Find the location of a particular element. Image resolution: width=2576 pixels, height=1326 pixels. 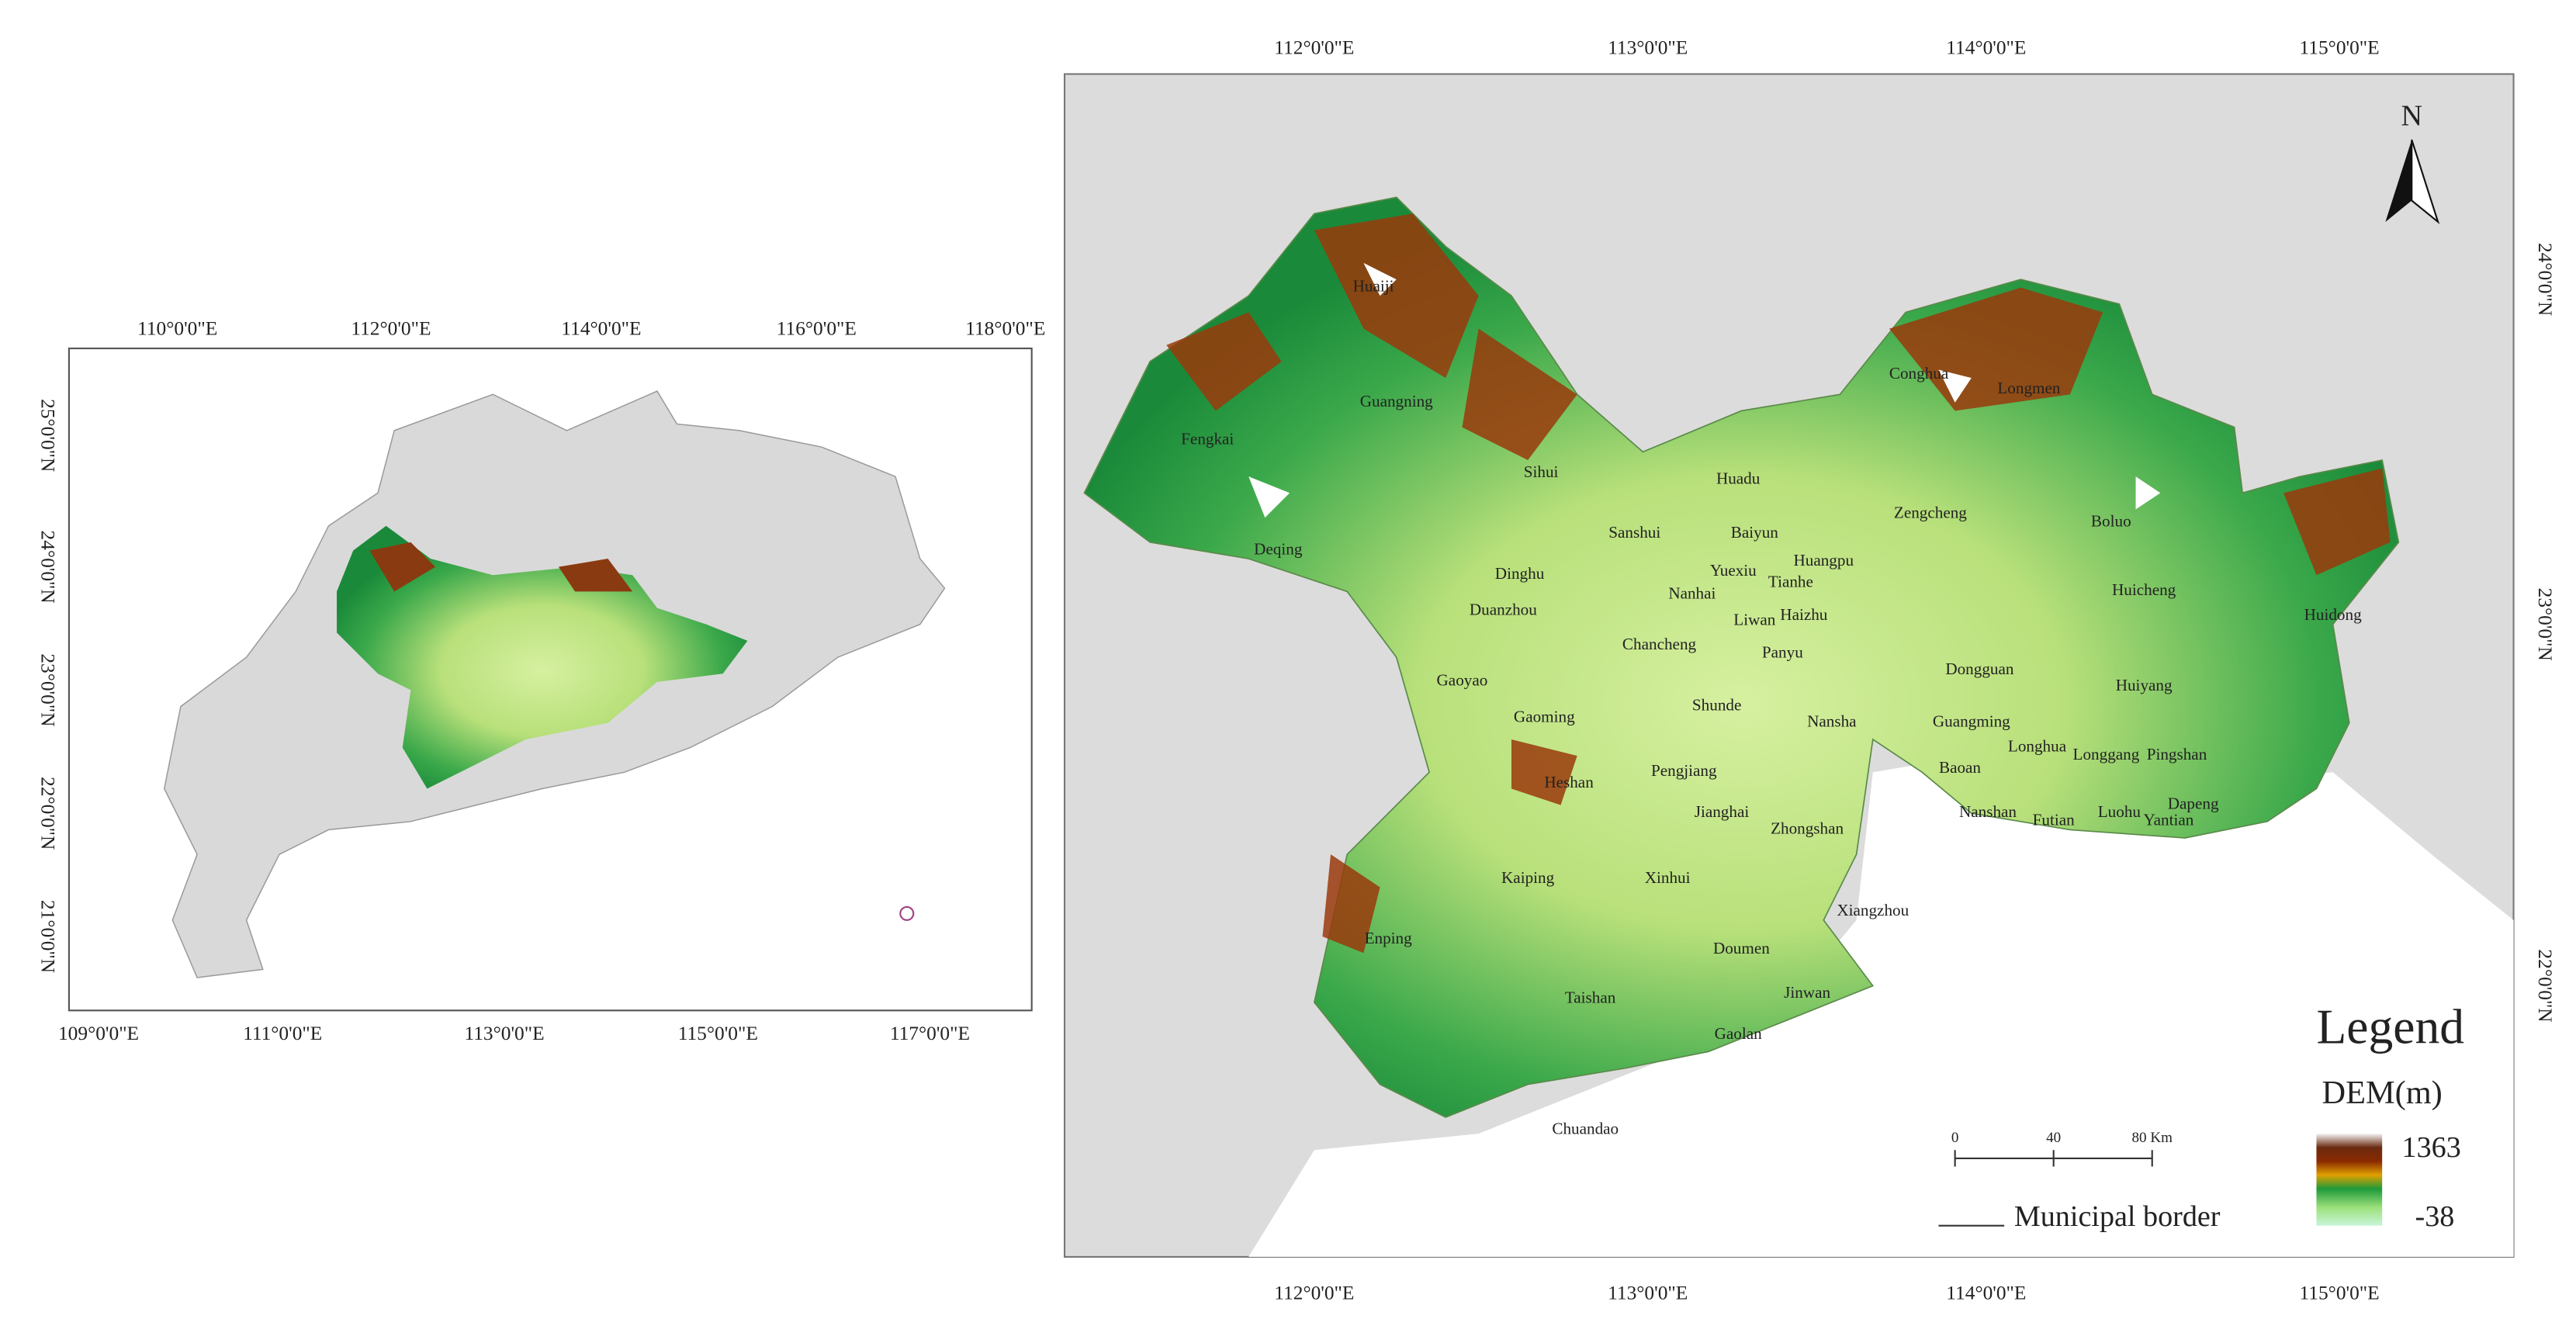

legend-title: Legend is located at coordinates (2390, 1026).